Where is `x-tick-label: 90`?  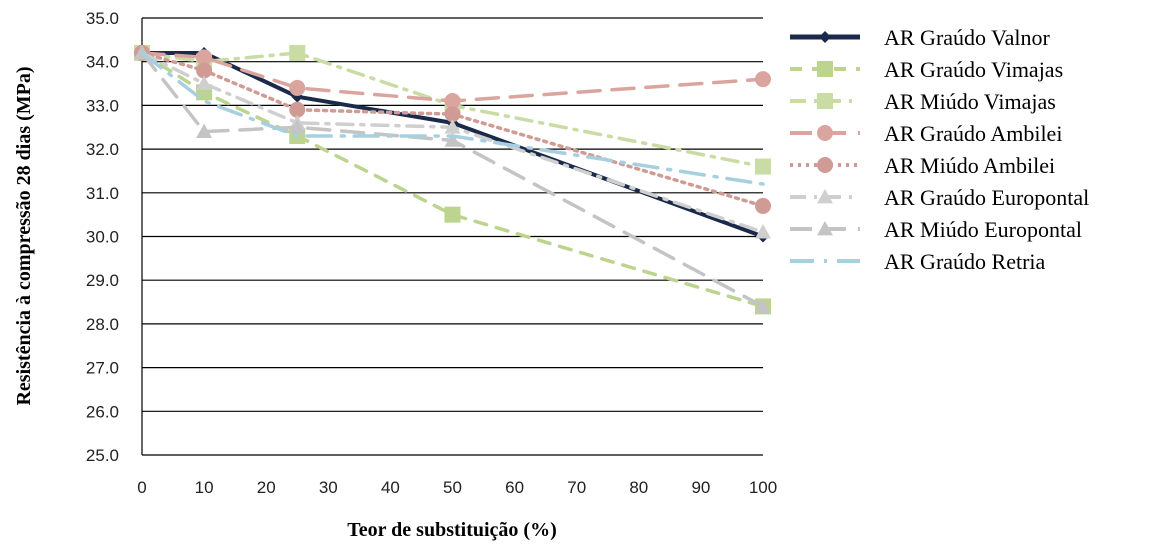 x-tick-label: 90 is located at coordinates (700, 487).